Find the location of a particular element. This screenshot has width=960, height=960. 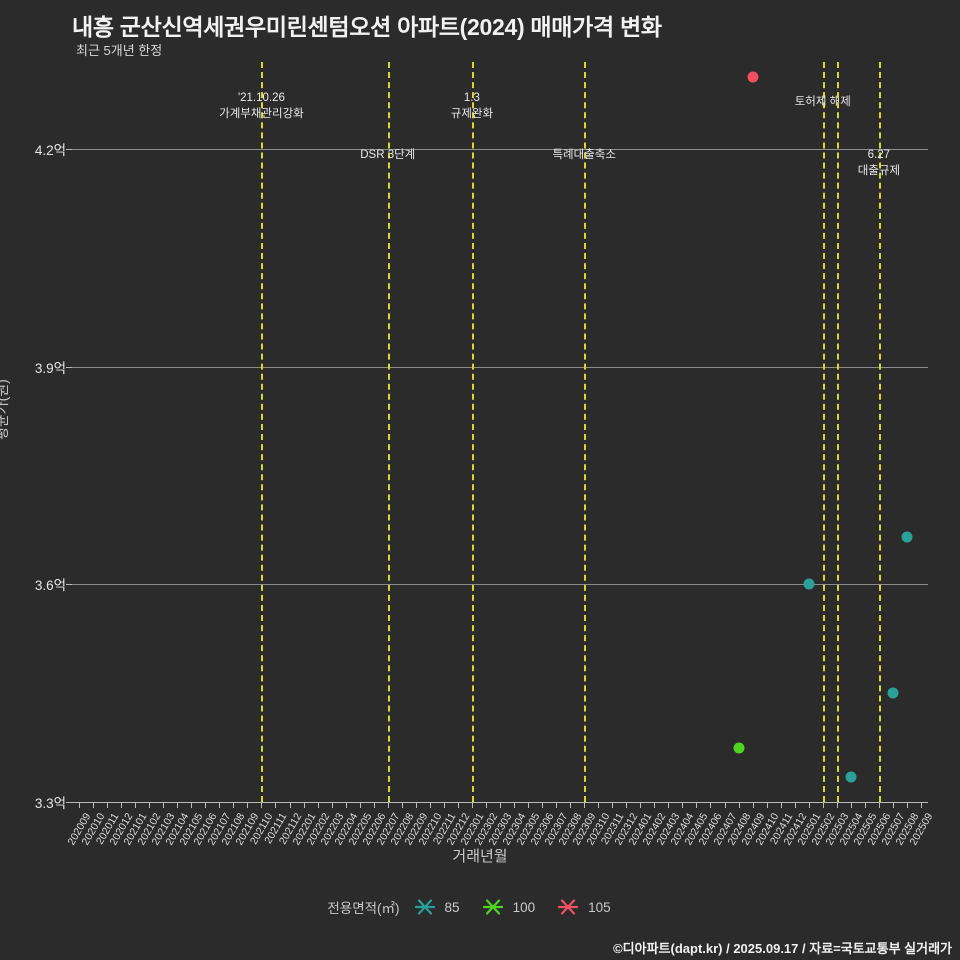

annotation-label-a2: DSR 3단계 is located at coordinates (388, 155).